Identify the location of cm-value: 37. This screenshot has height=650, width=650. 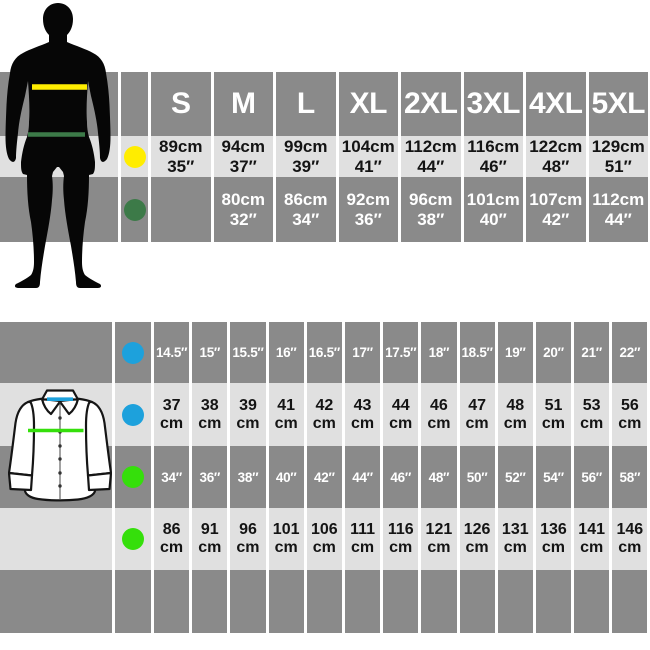
(171, 405).